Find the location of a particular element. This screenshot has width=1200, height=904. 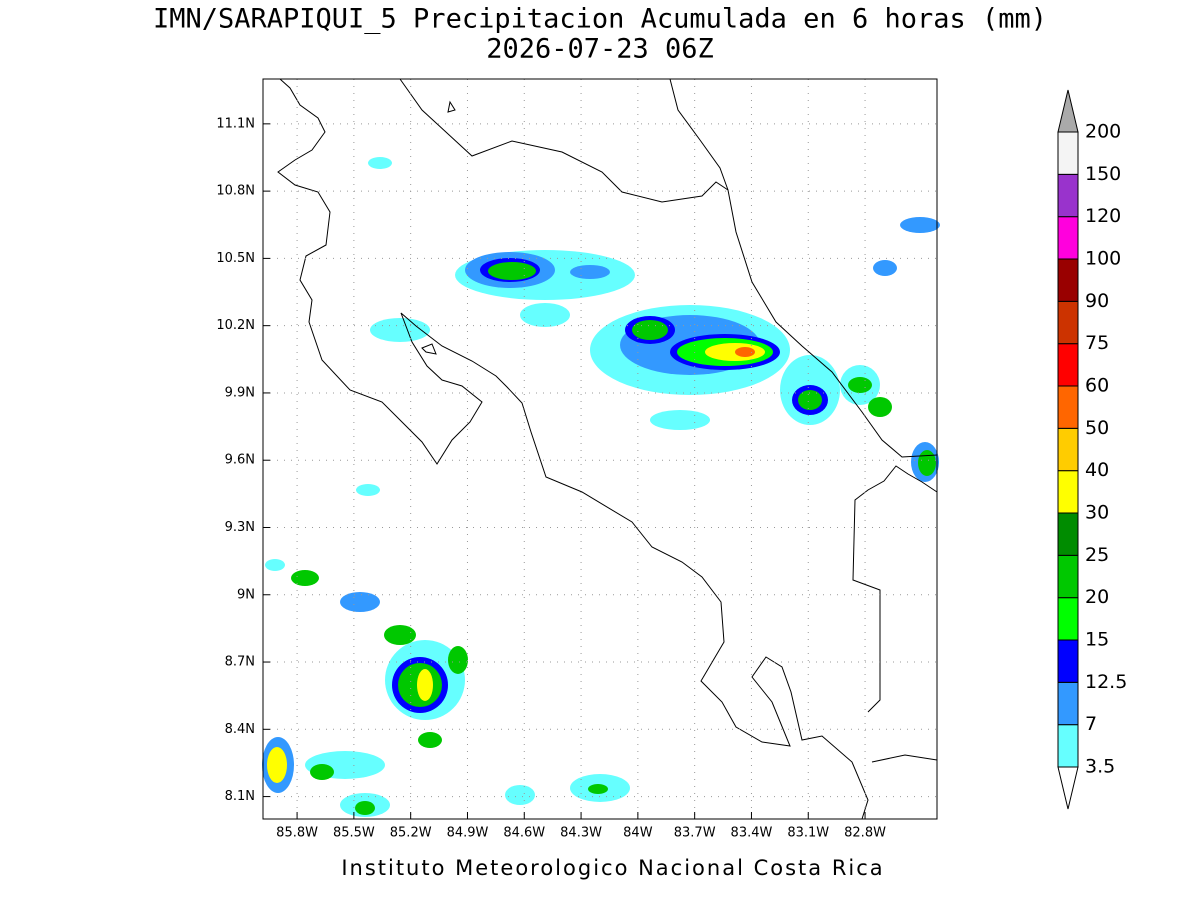

lat-tick-label: 9.3N is located at coordinates (240, 527).